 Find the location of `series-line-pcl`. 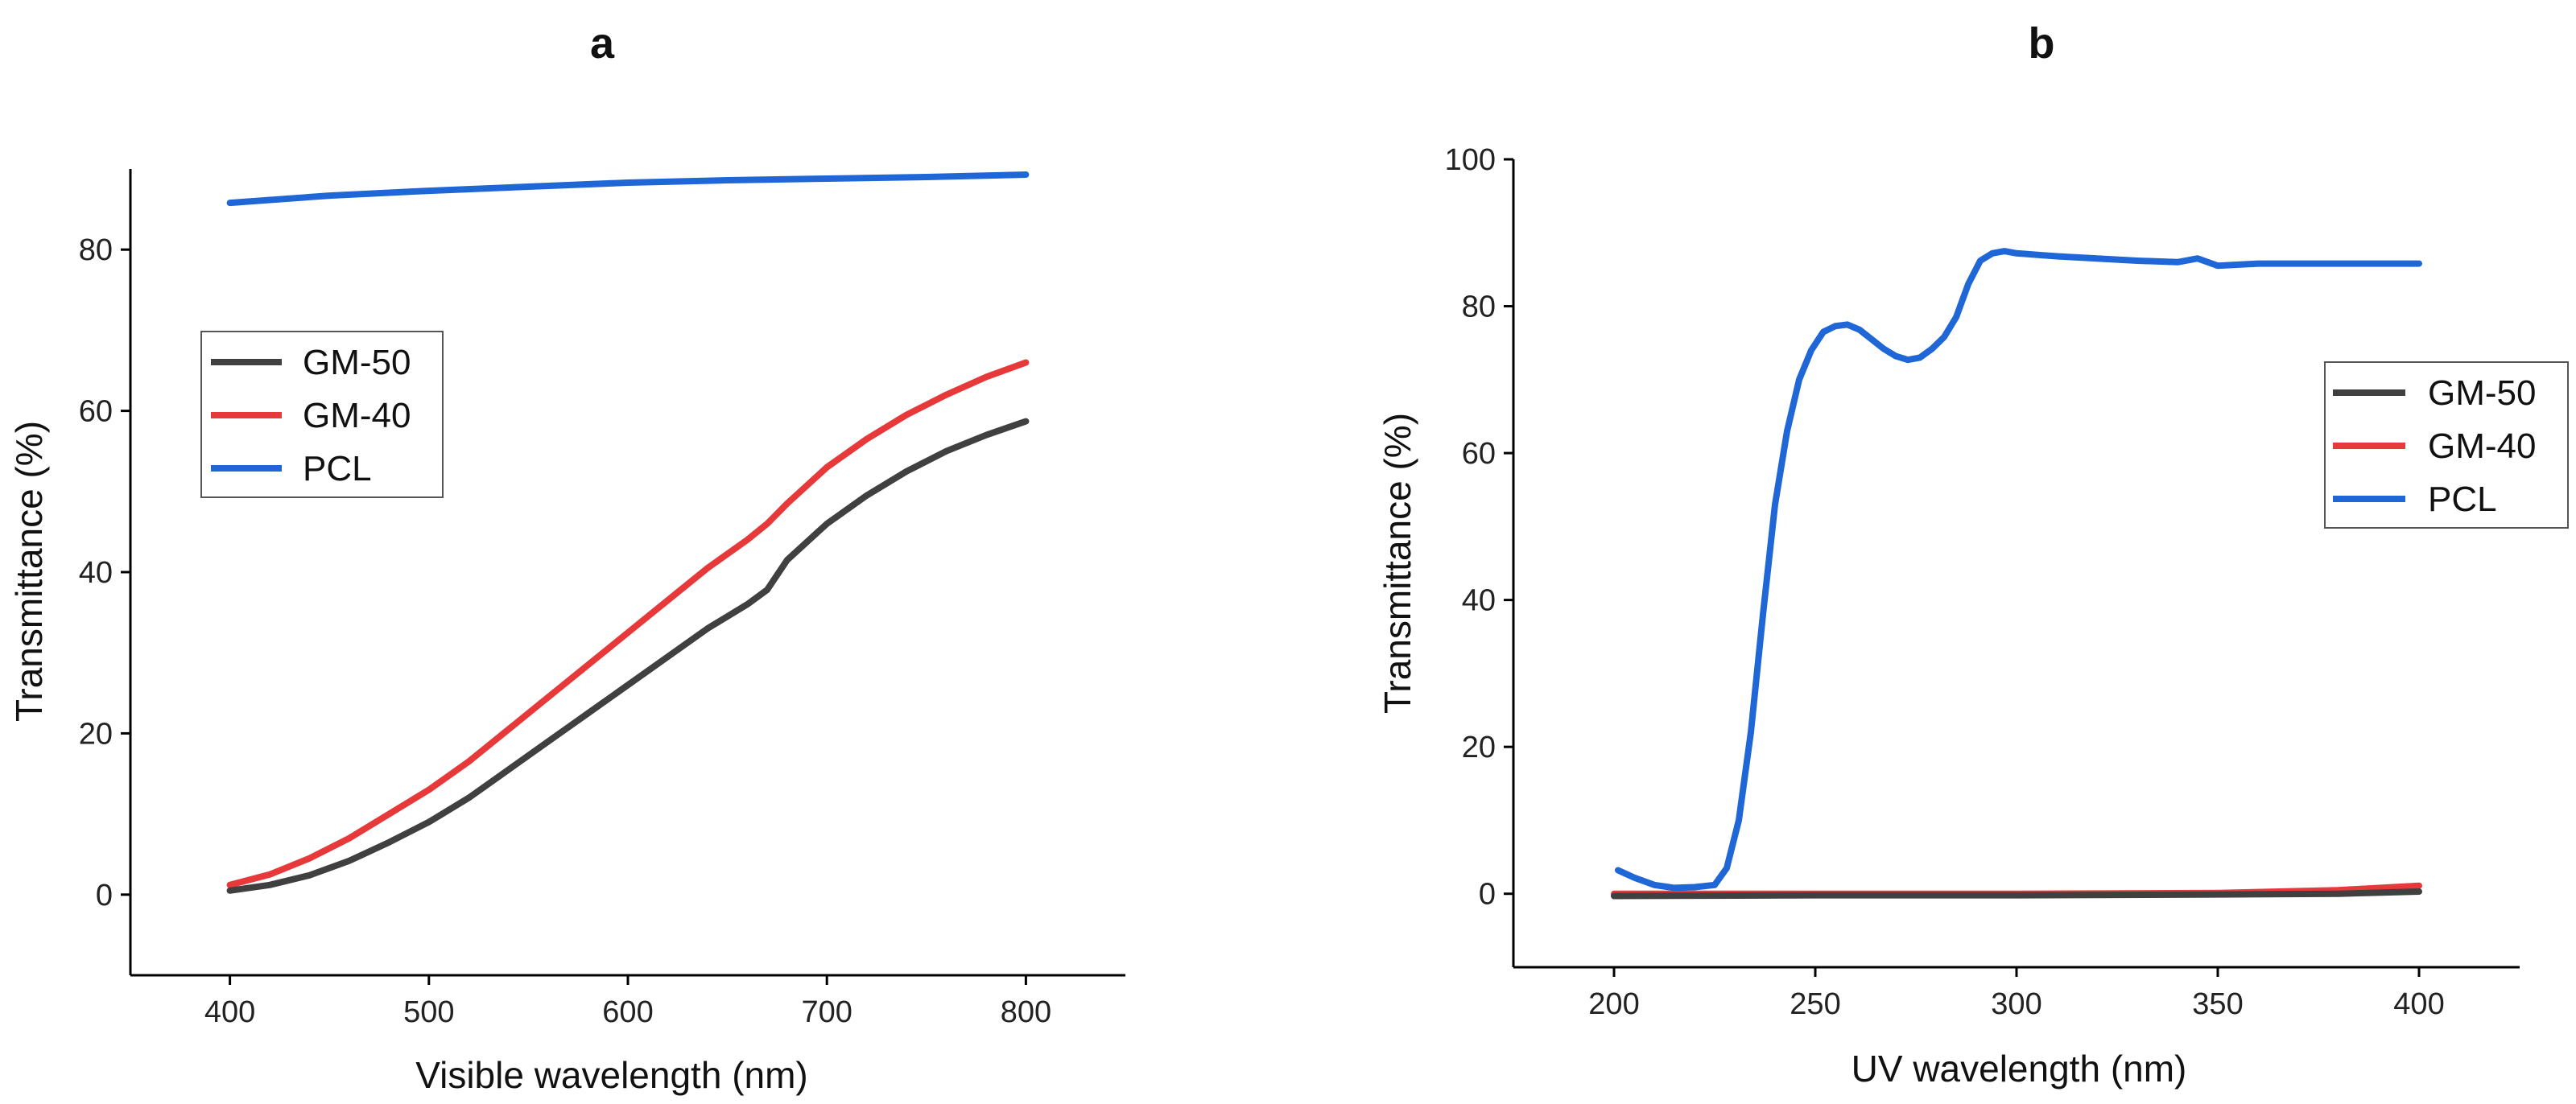

series-line-pcl is located at coordinates (628, 189).